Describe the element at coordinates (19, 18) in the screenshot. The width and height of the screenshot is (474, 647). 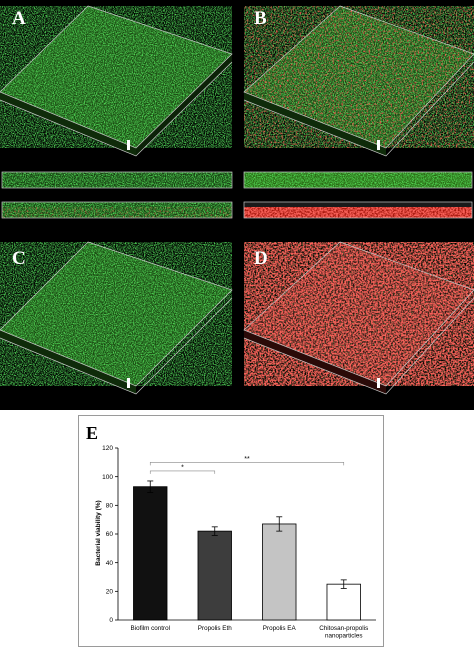
I see `panel-label-a: A` at that location.